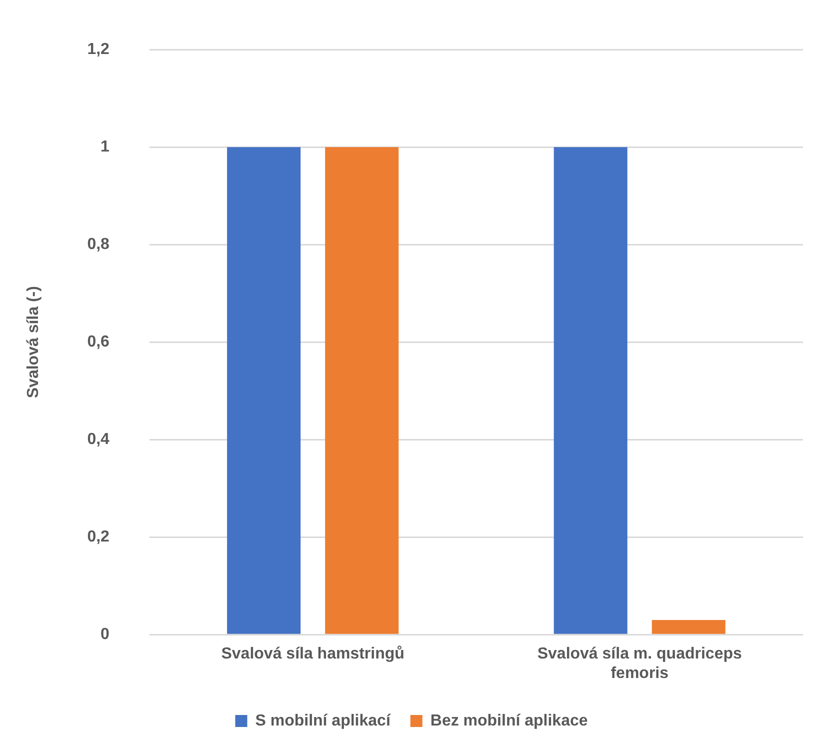  What do you see at coordinates (98, 439) in the screenshot?
I see `y-tick-label: 0,4` at bounding box center [98, 439].